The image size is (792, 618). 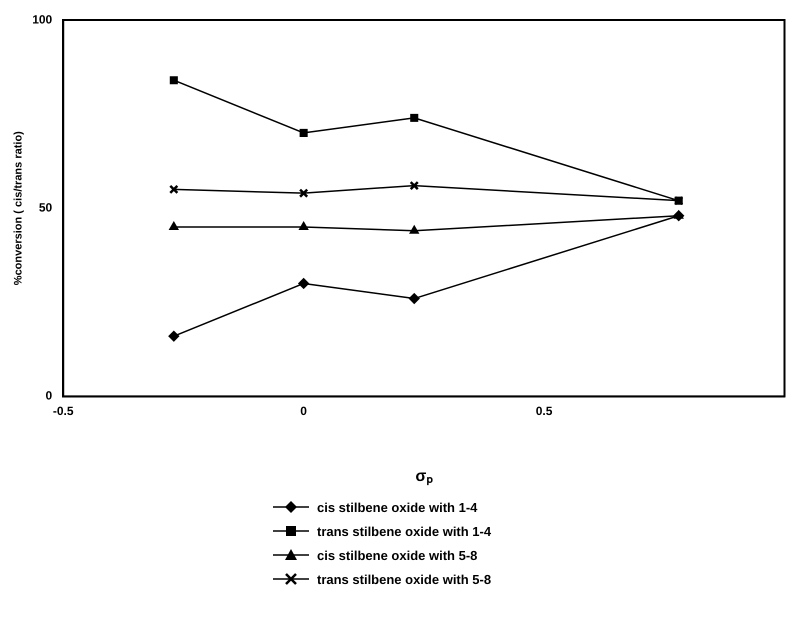 What do you see at coordinates (18, 208) in the screenshot?
I see `y-axis-title: %conversion ( cis/trans ratio)` at bounding box center [18, 208].